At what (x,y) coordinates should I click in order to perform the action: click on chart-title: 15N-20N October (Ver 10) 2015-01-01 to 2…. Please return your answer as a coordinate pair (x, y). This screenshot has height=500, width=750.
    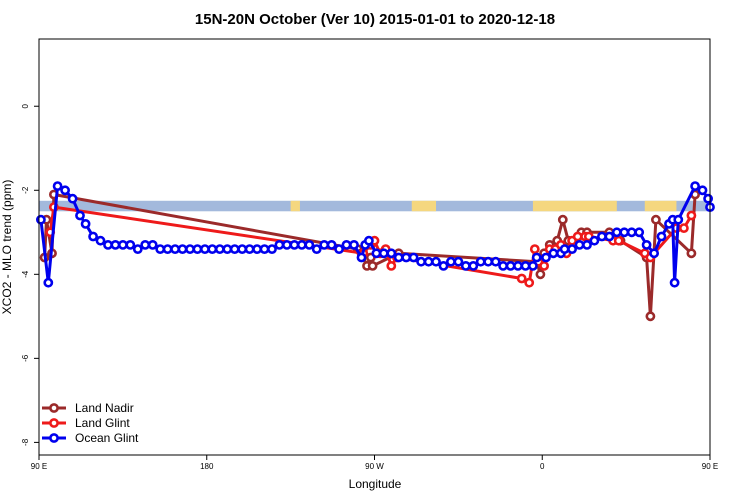
    Looking at the image, I should click on (375, 19).